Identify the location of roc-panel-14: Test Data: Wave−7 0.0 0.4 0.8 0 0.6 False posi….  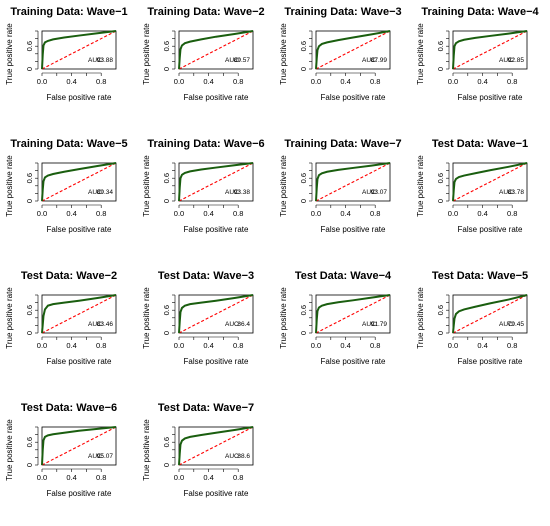
(198, 450).